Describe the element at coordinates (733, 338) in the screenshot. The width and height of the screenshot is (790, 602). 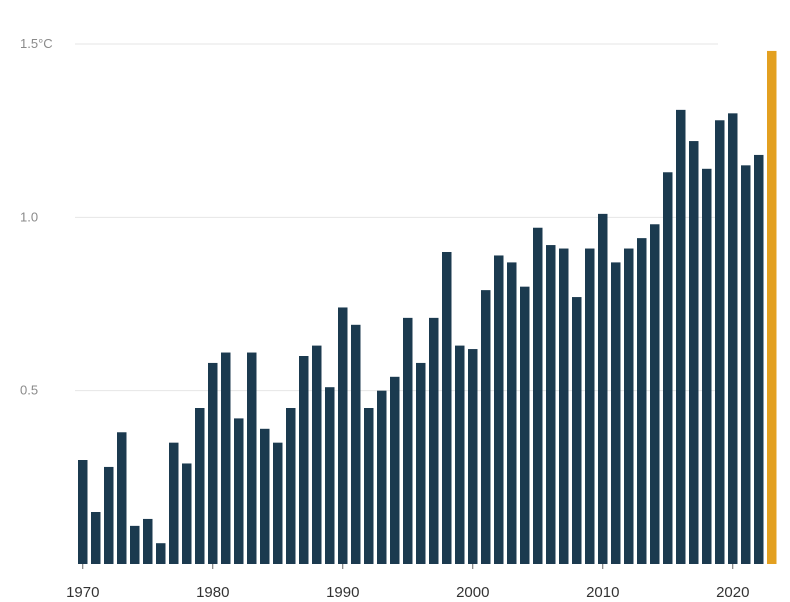
I see `bar-2020` at that location.